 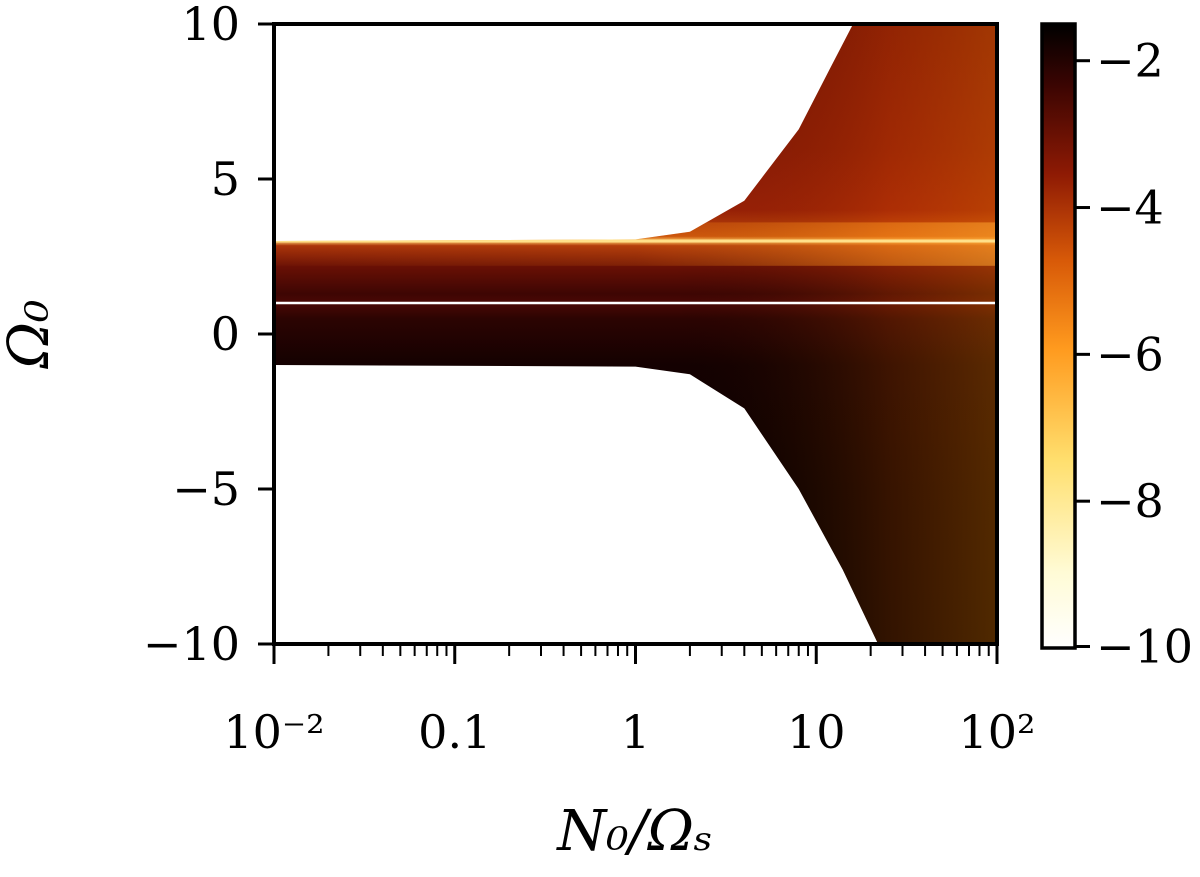 What do you see at coordinates (225, 179) in the screenshot?
I see `y-tick-label: 5` at bounding box center [225, 179].